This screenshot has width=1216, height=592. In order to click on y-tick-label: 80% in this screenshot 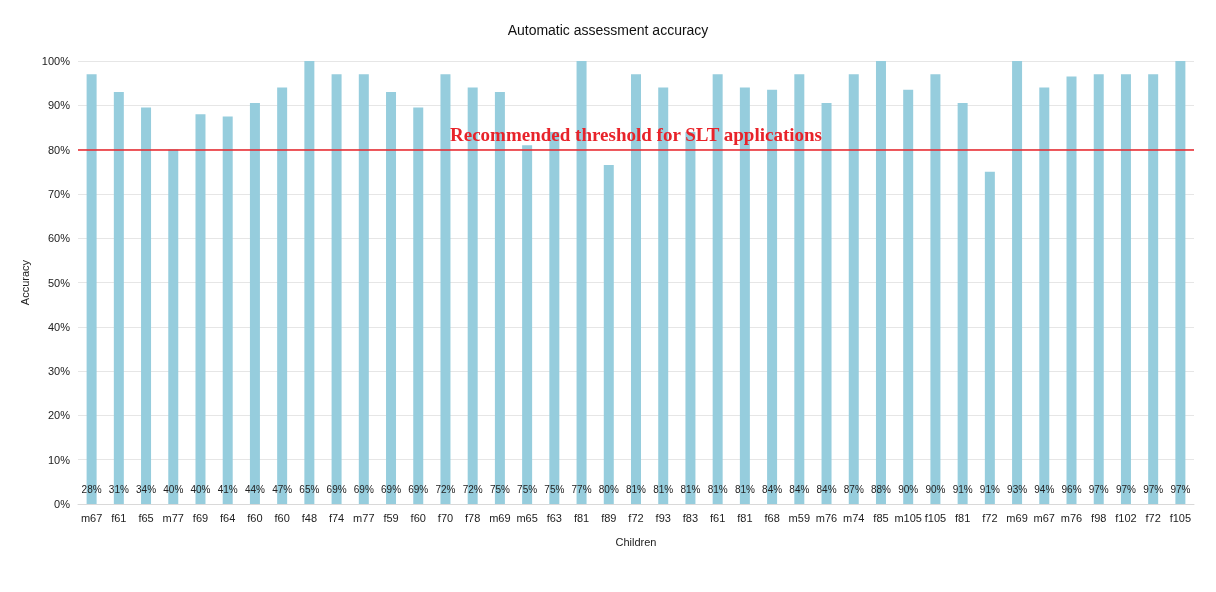, I will do `click(59, 149)`.